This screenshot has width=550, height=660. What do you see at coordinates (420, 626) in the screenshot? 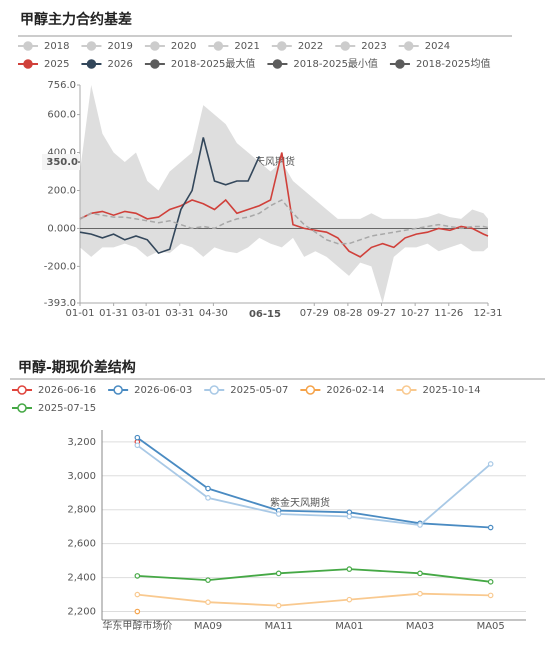
I see `x-tick-label: MA03` at bounding box center [420, 626].